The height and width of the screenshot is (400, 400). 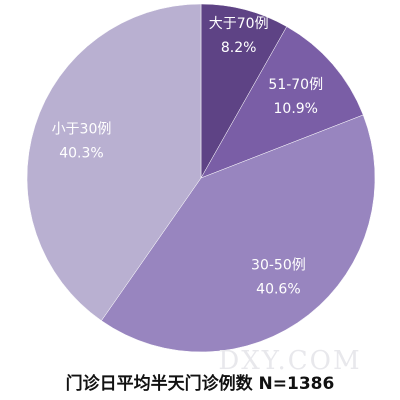 I want to click on value-label: 40.6%, so click(x=278, y=290).